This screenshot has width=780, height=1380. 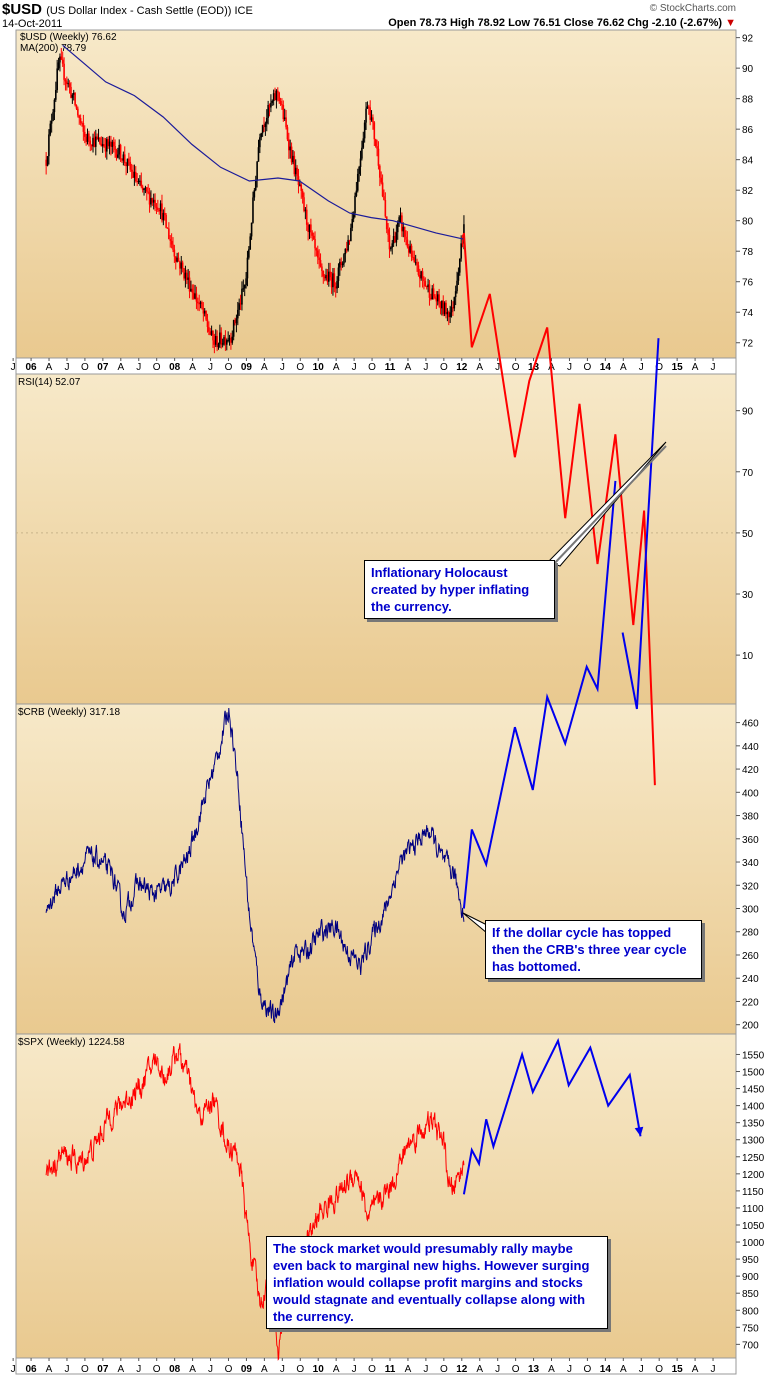 What do you see at coordinates (255, 865) in the screenshot?
I see `crb-price-line` at bounding box center [255, 865].